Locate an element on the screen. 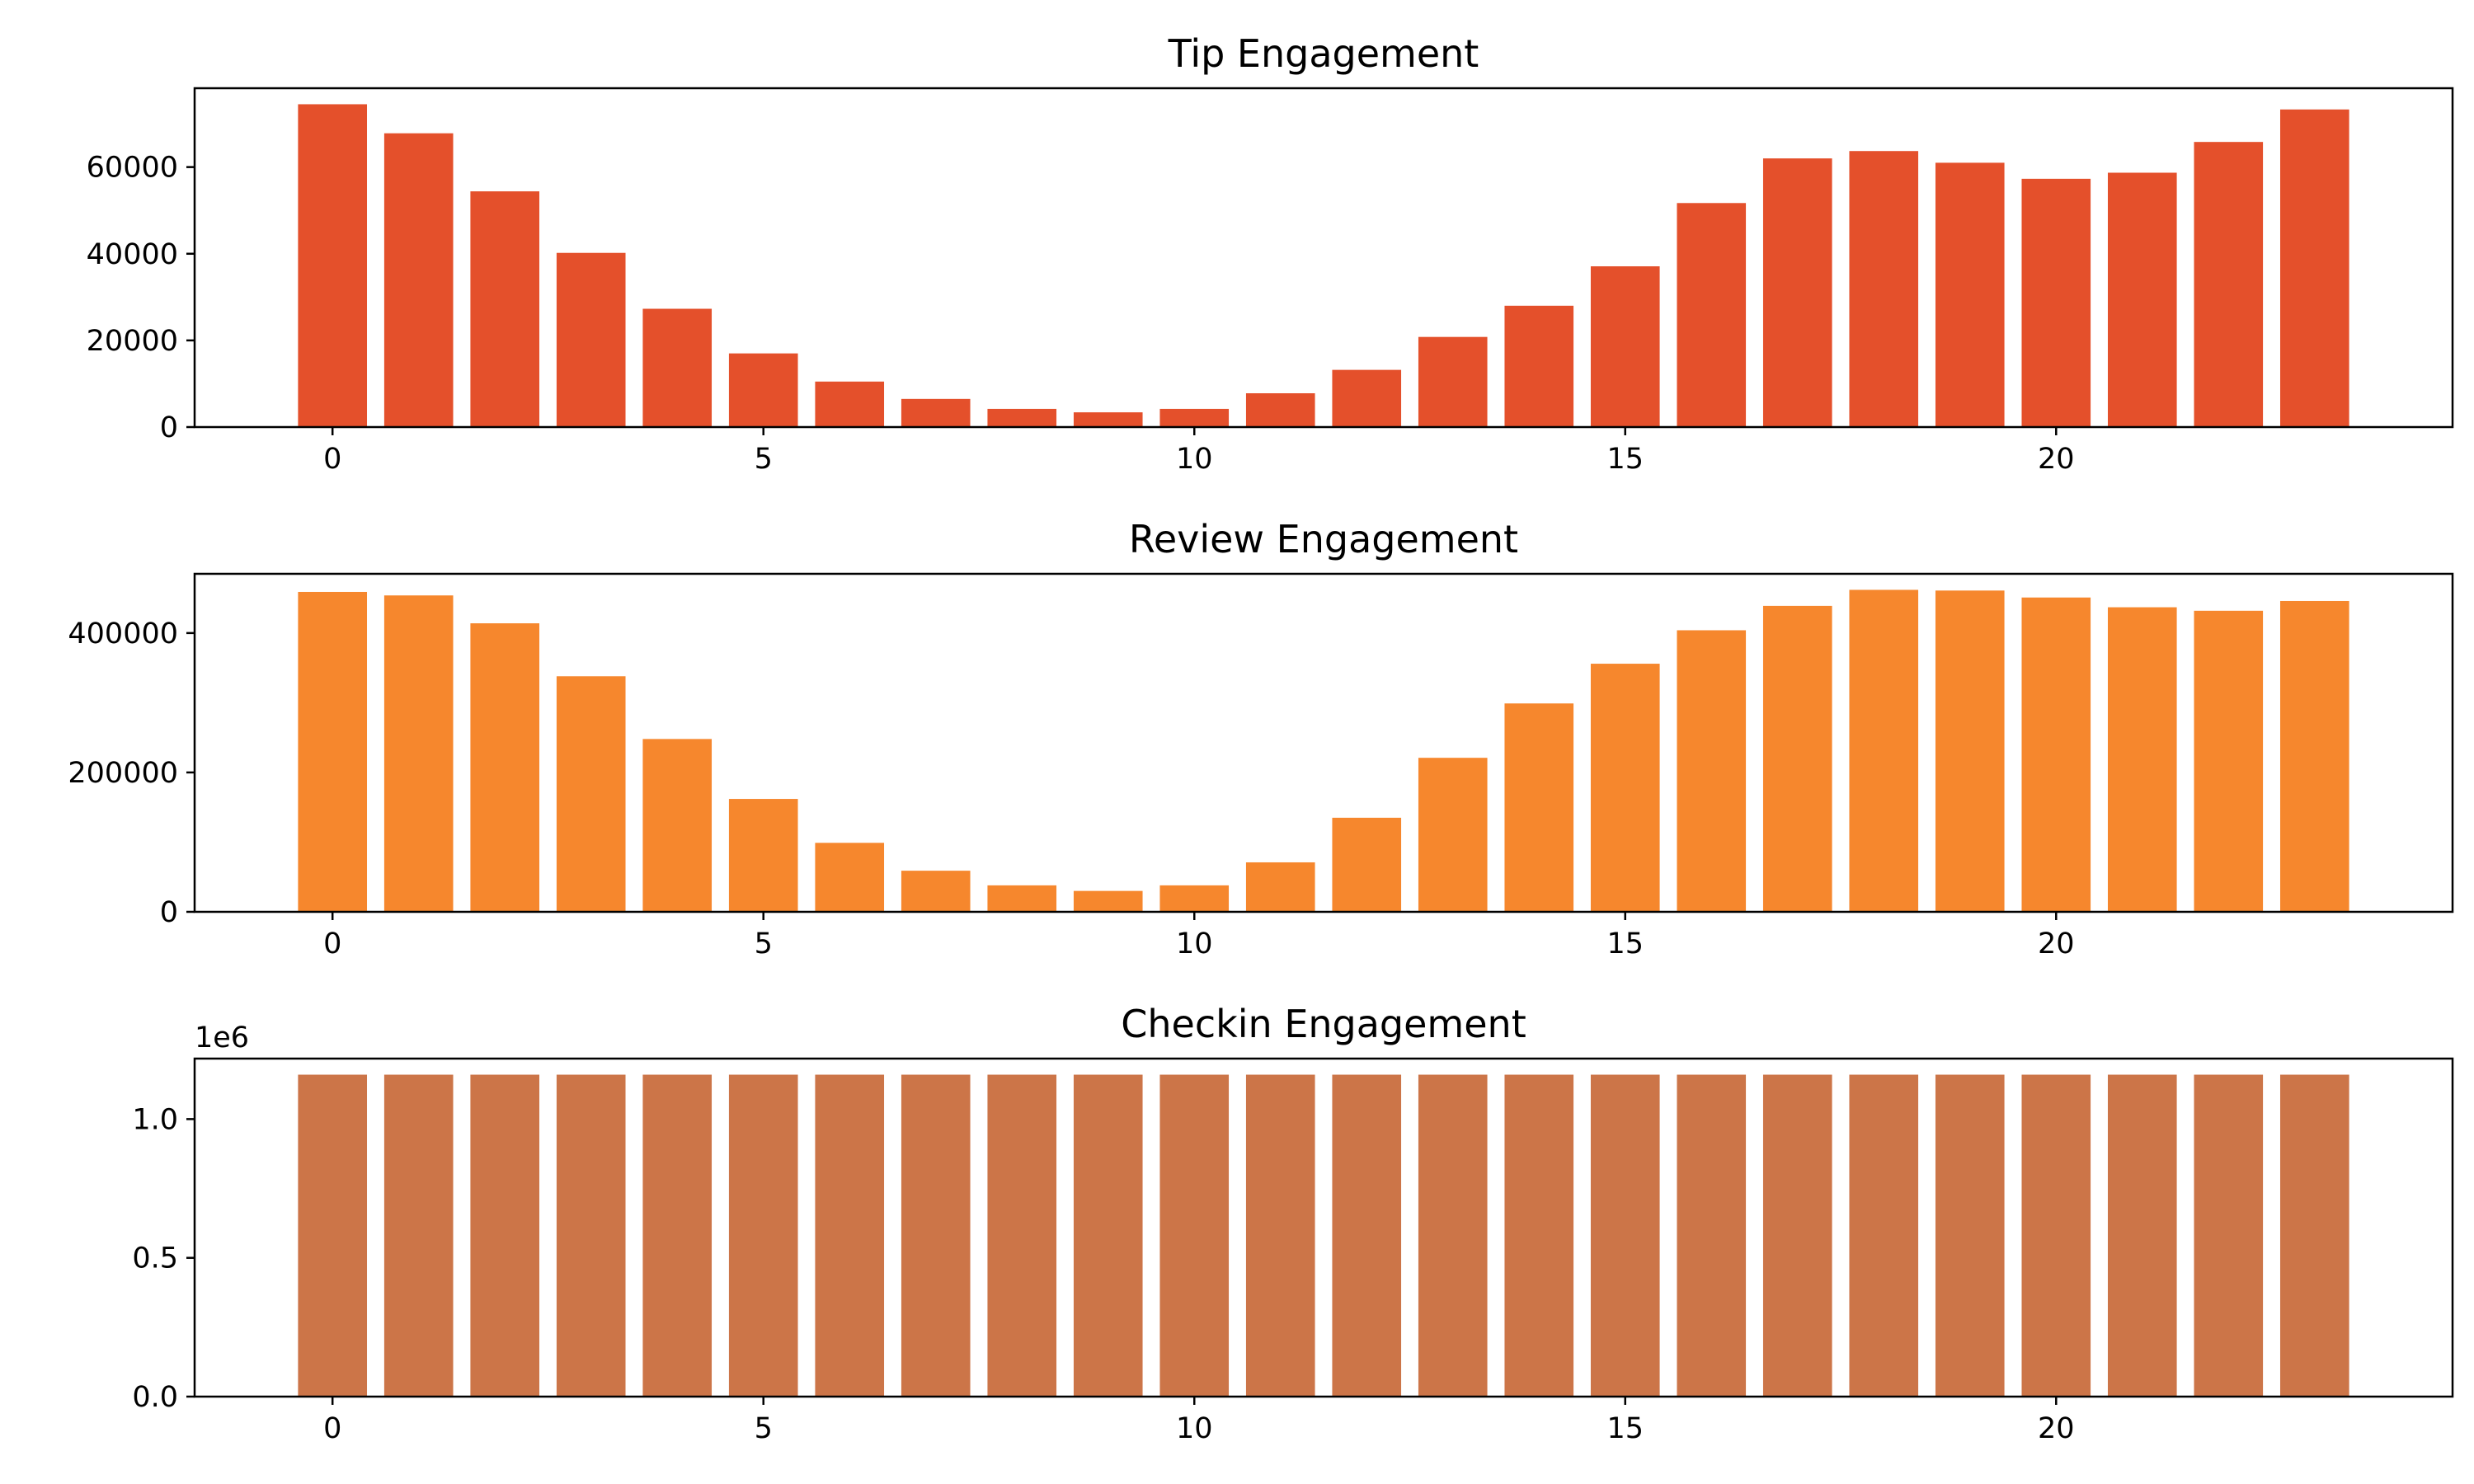 The height and width of the screenshot is (1484, 2474). y-tick-label: 0.0 is located at coordinates (155, 1397).